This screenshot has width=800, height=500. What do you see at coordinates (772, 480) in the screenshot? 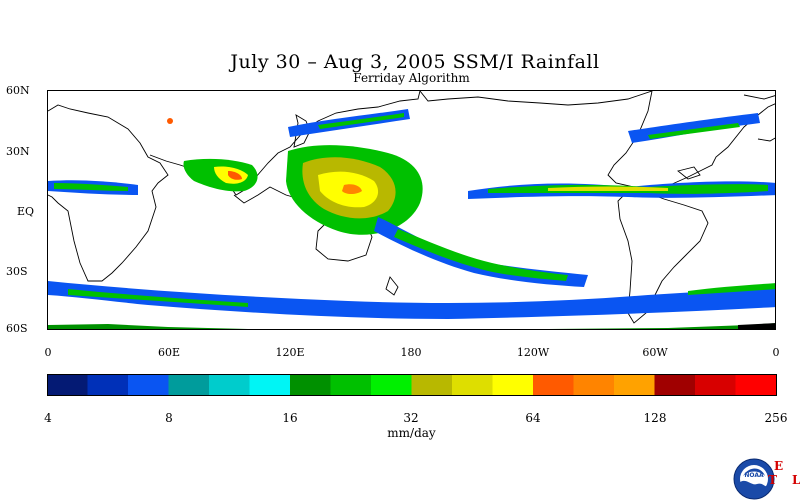
I see `etl-letter-t: T` at bounding box center [772, 480].